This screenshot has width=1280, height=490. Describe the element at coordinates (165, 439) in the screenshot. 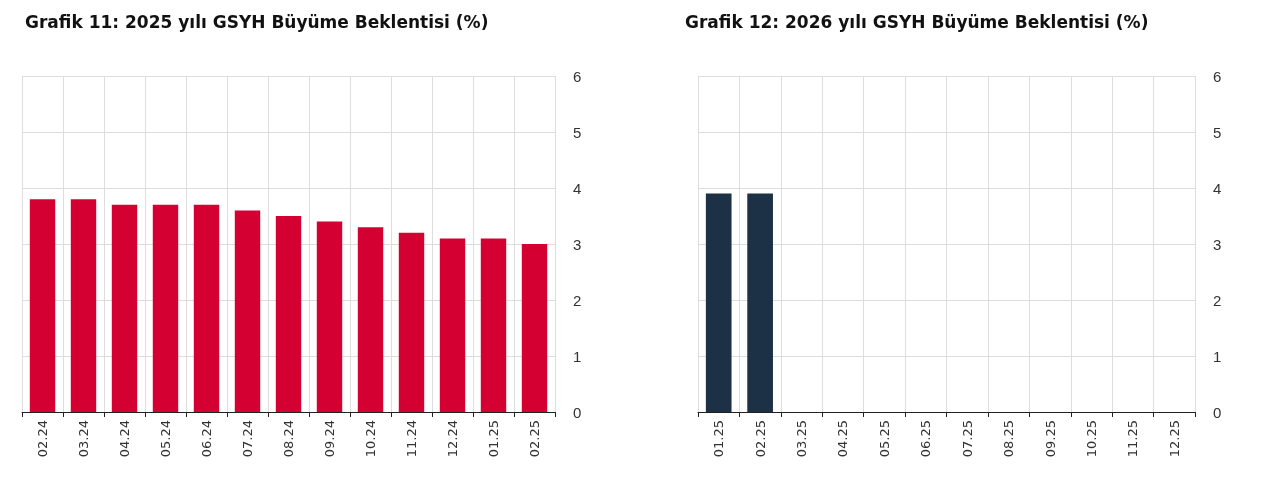

I see `x-tick-label: 05.24` at that location.